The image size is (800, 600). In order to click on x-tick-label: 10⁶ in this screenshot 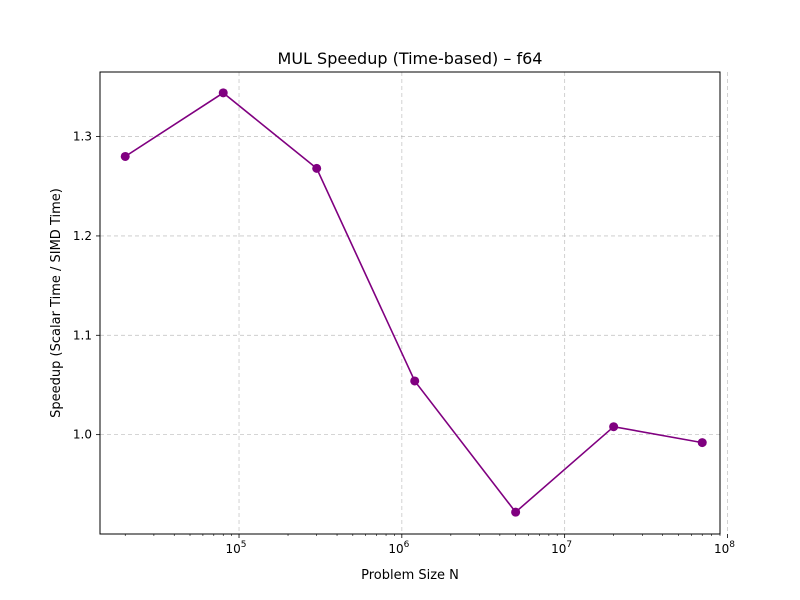, I will do `click(398, 548)`.